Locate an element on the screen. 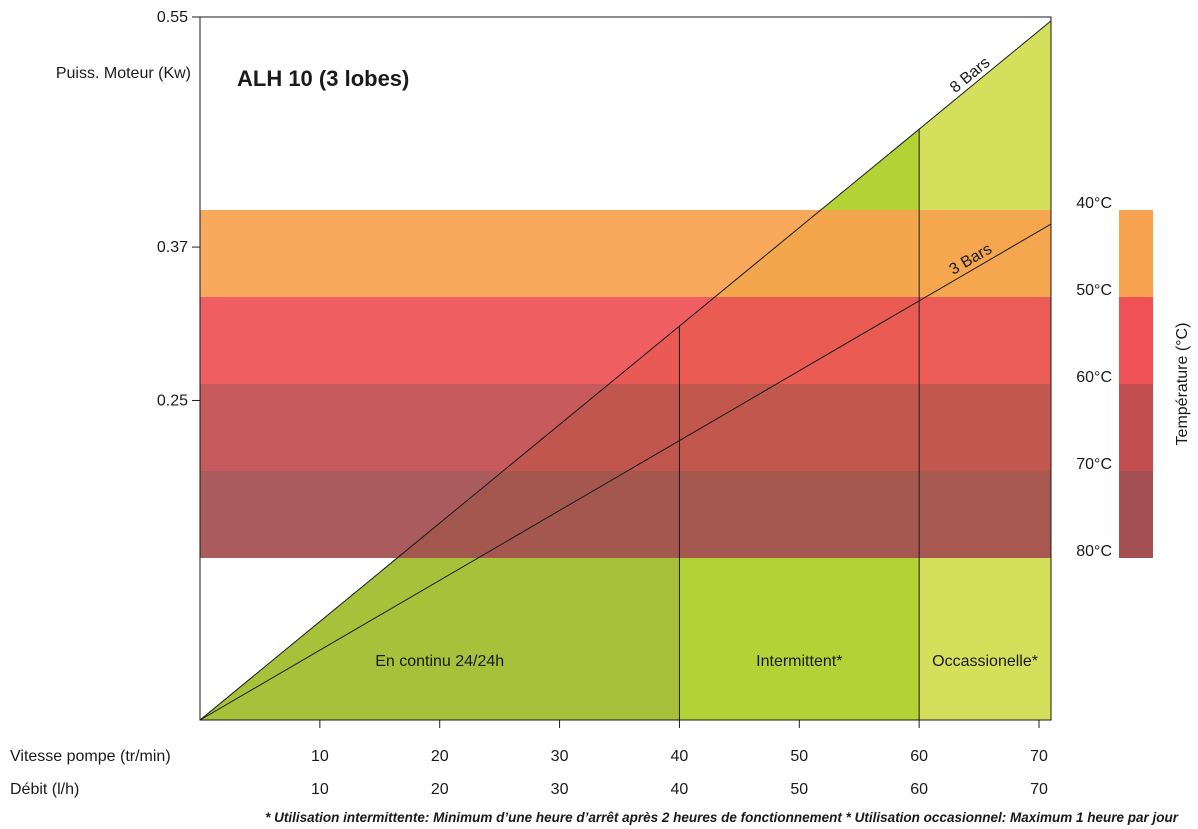 This screenshot has width=1198, height=829. x-row-2-tick-label-5: 50 is located at coordinates (799, 789).